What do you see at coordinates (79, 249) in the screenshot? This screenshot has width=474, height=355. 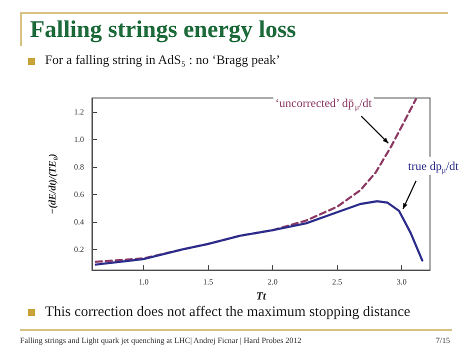 I see `y-tick-label: 0.2` at bounding box center [79, 249].